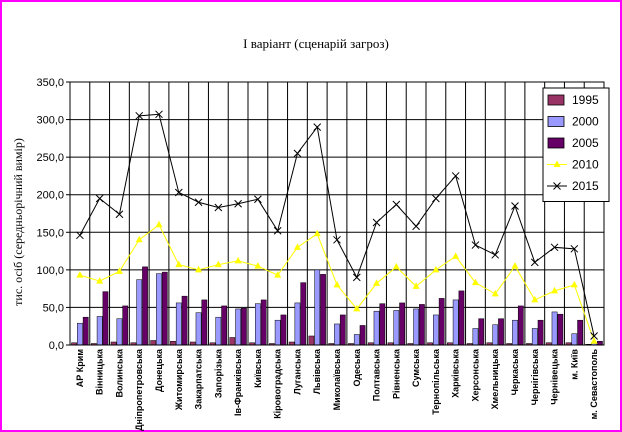 The width and height of the screenshot is (622, 432). I want to click on legend-marker-2010, so click(557, 163).